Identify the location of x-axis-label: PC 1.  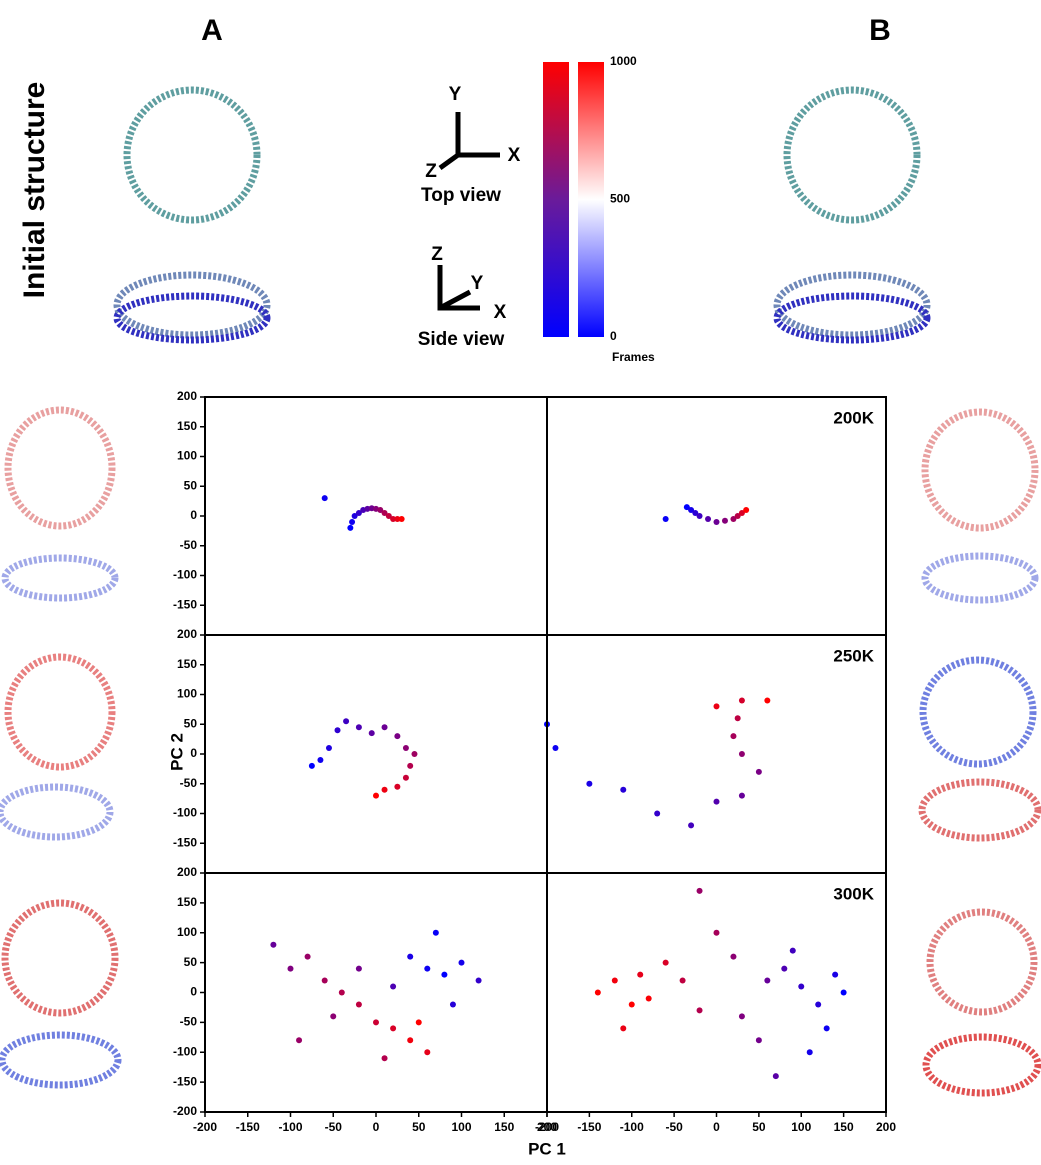
(547, 1148).